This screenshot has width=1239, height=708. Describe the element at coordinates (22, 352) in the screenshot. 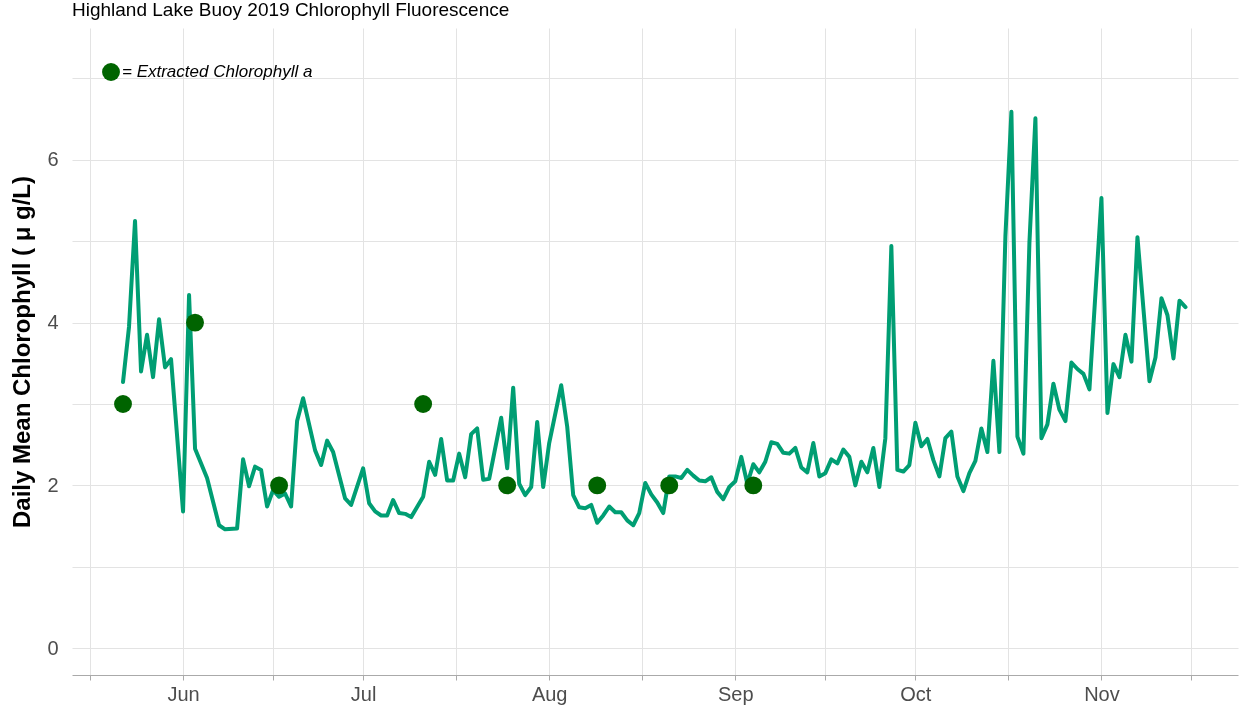

I see `y-axis-title: Daily Mean Chlorophyll ( μ g/L)` at that location.